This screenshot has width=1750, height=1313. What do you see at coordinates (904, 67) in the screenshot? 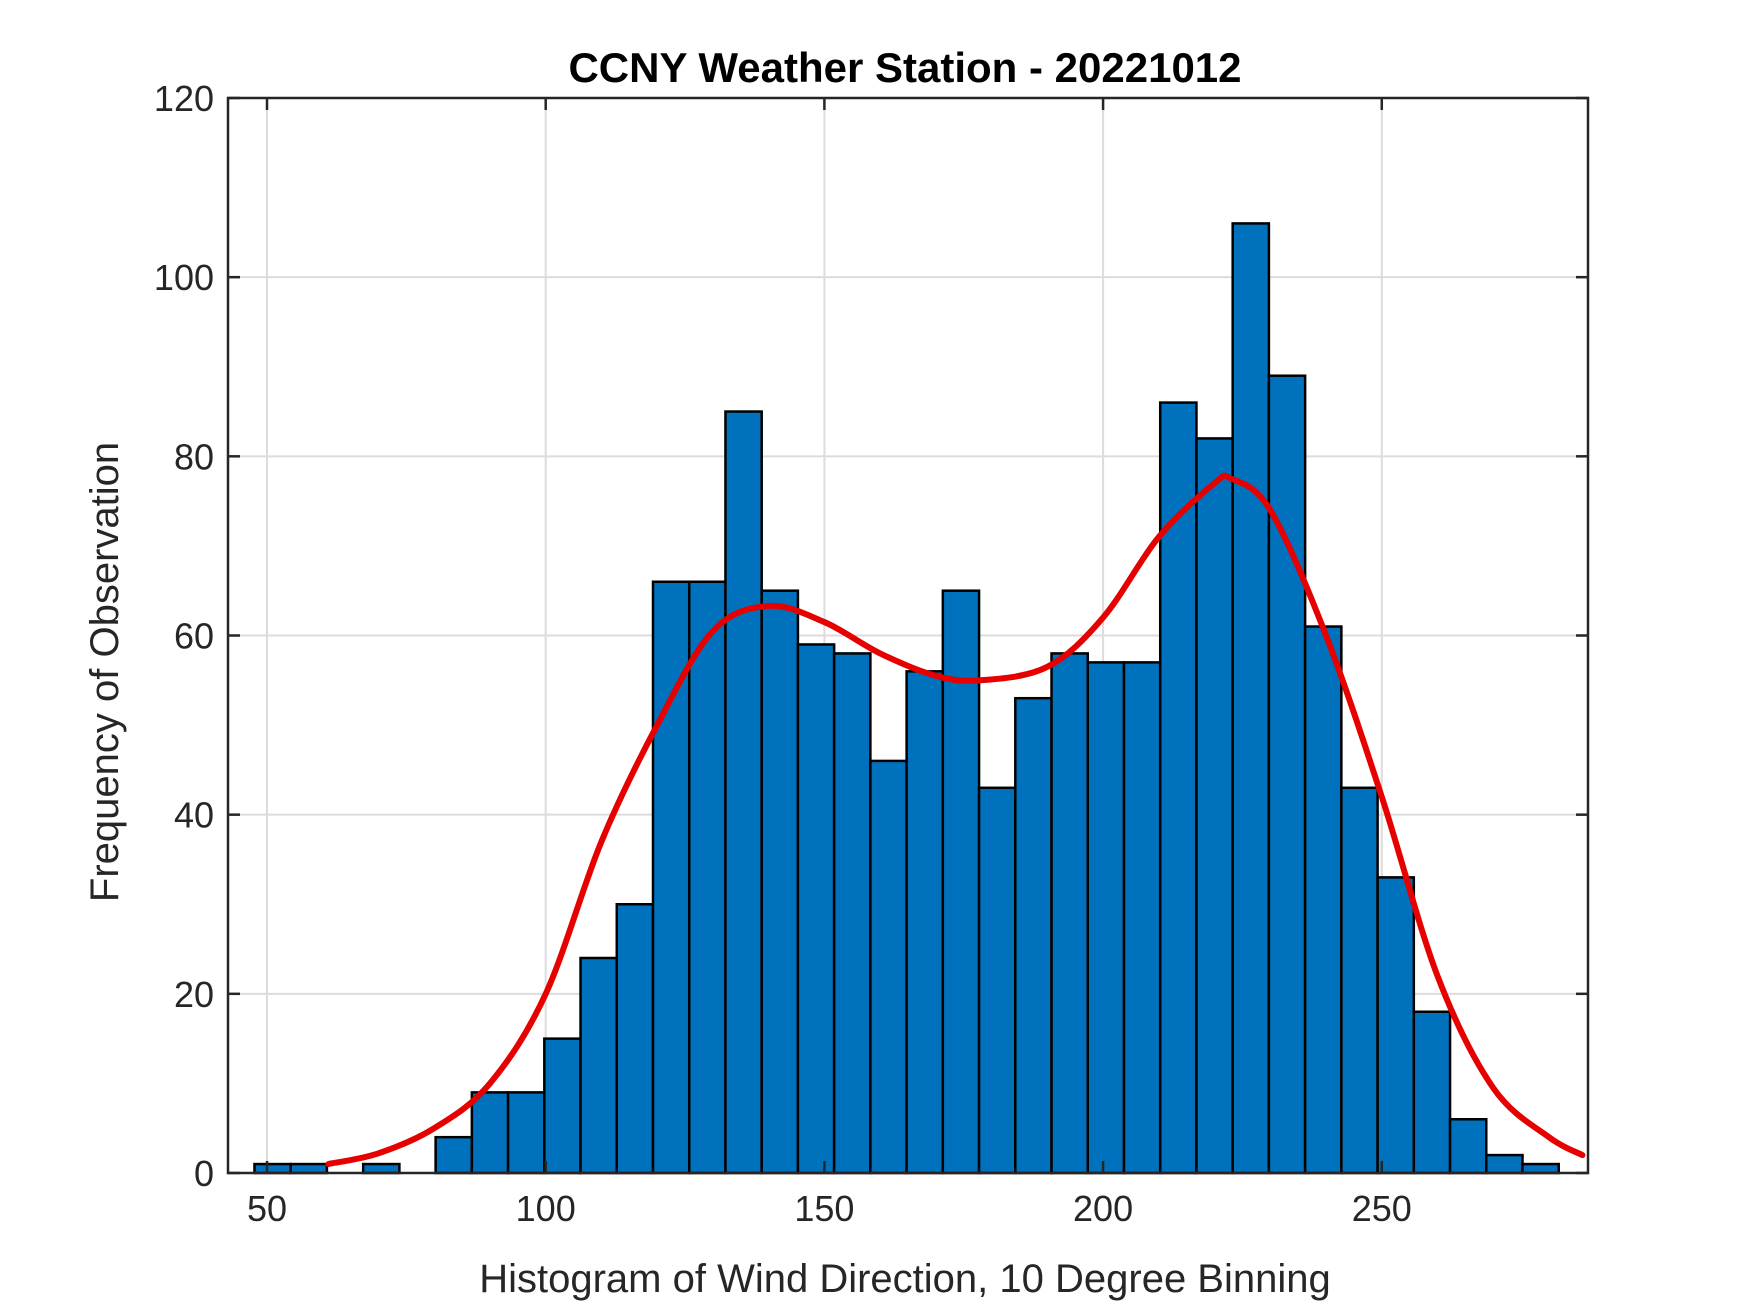
I see `chart-title: CCNY Weather Station - 20221012` at bounding box center [904, 67].